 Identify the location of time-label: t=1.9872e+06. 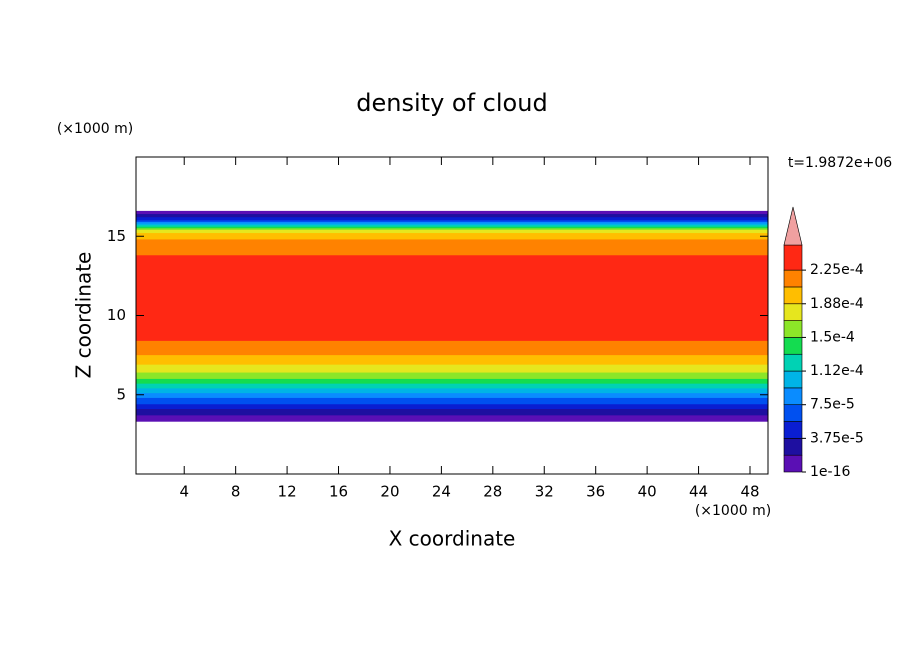
(840, 163).